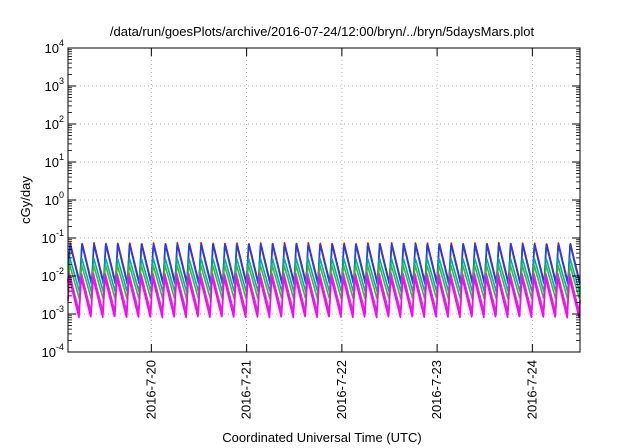 The width and height of the screenshot is (640, 448). I want to click on y-tick-label: 10⁻⁴, so click(53, 351).